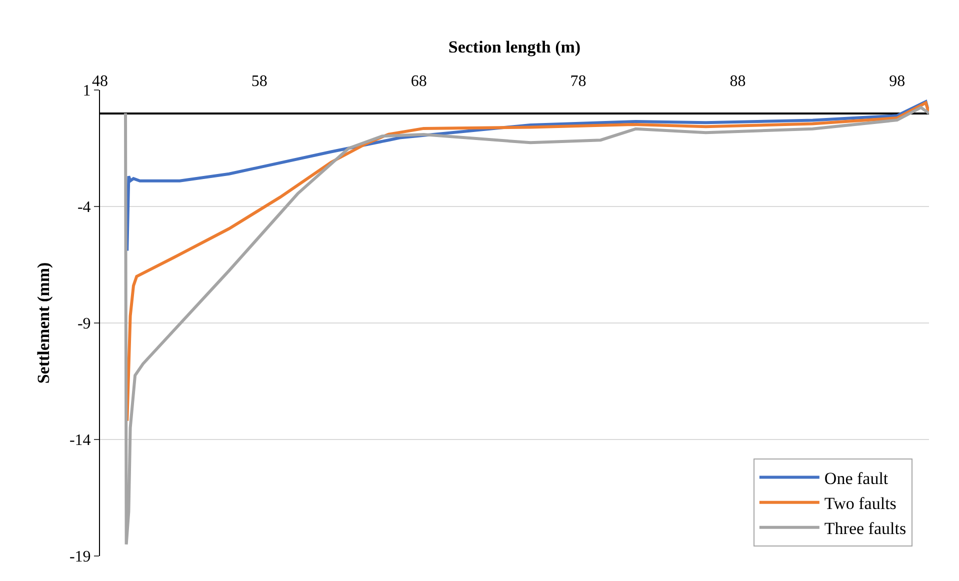 This screenshot has width=959, height=581. What do you see at coordinates (44, 323) in the screenshot?
I see `y-axis-title: Settlement (mm)` at bounding box center [44, 323].